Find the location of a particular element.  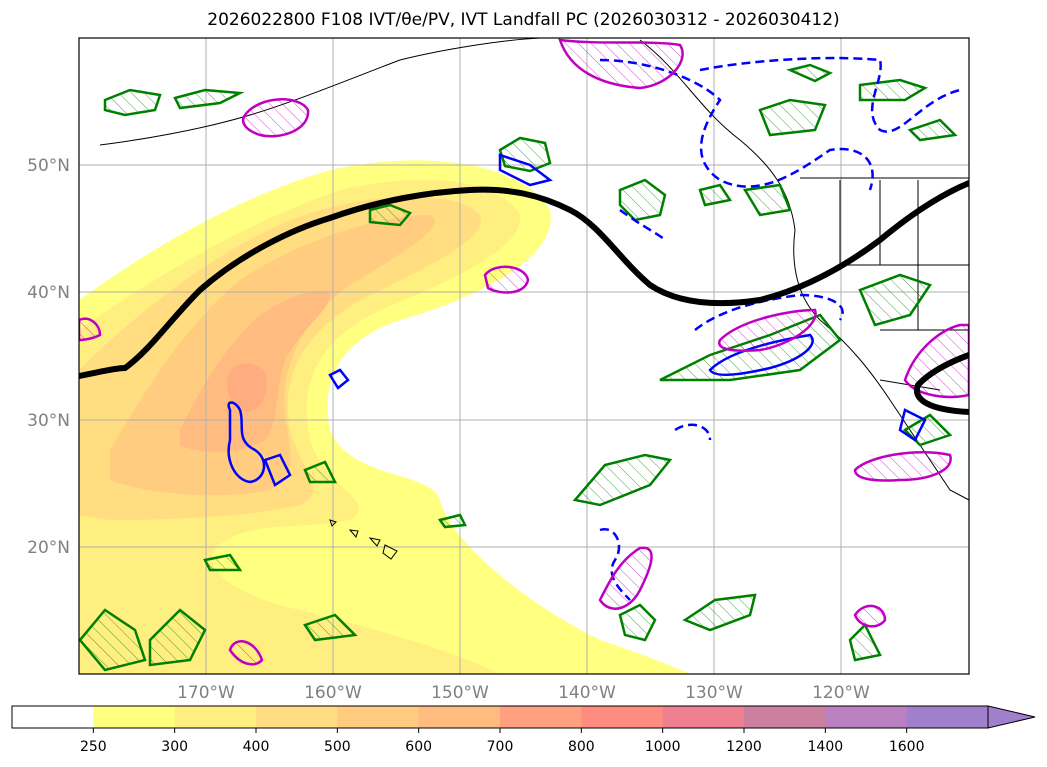

colorbar-tick-label: 700 is located at coordinates (500, 747).